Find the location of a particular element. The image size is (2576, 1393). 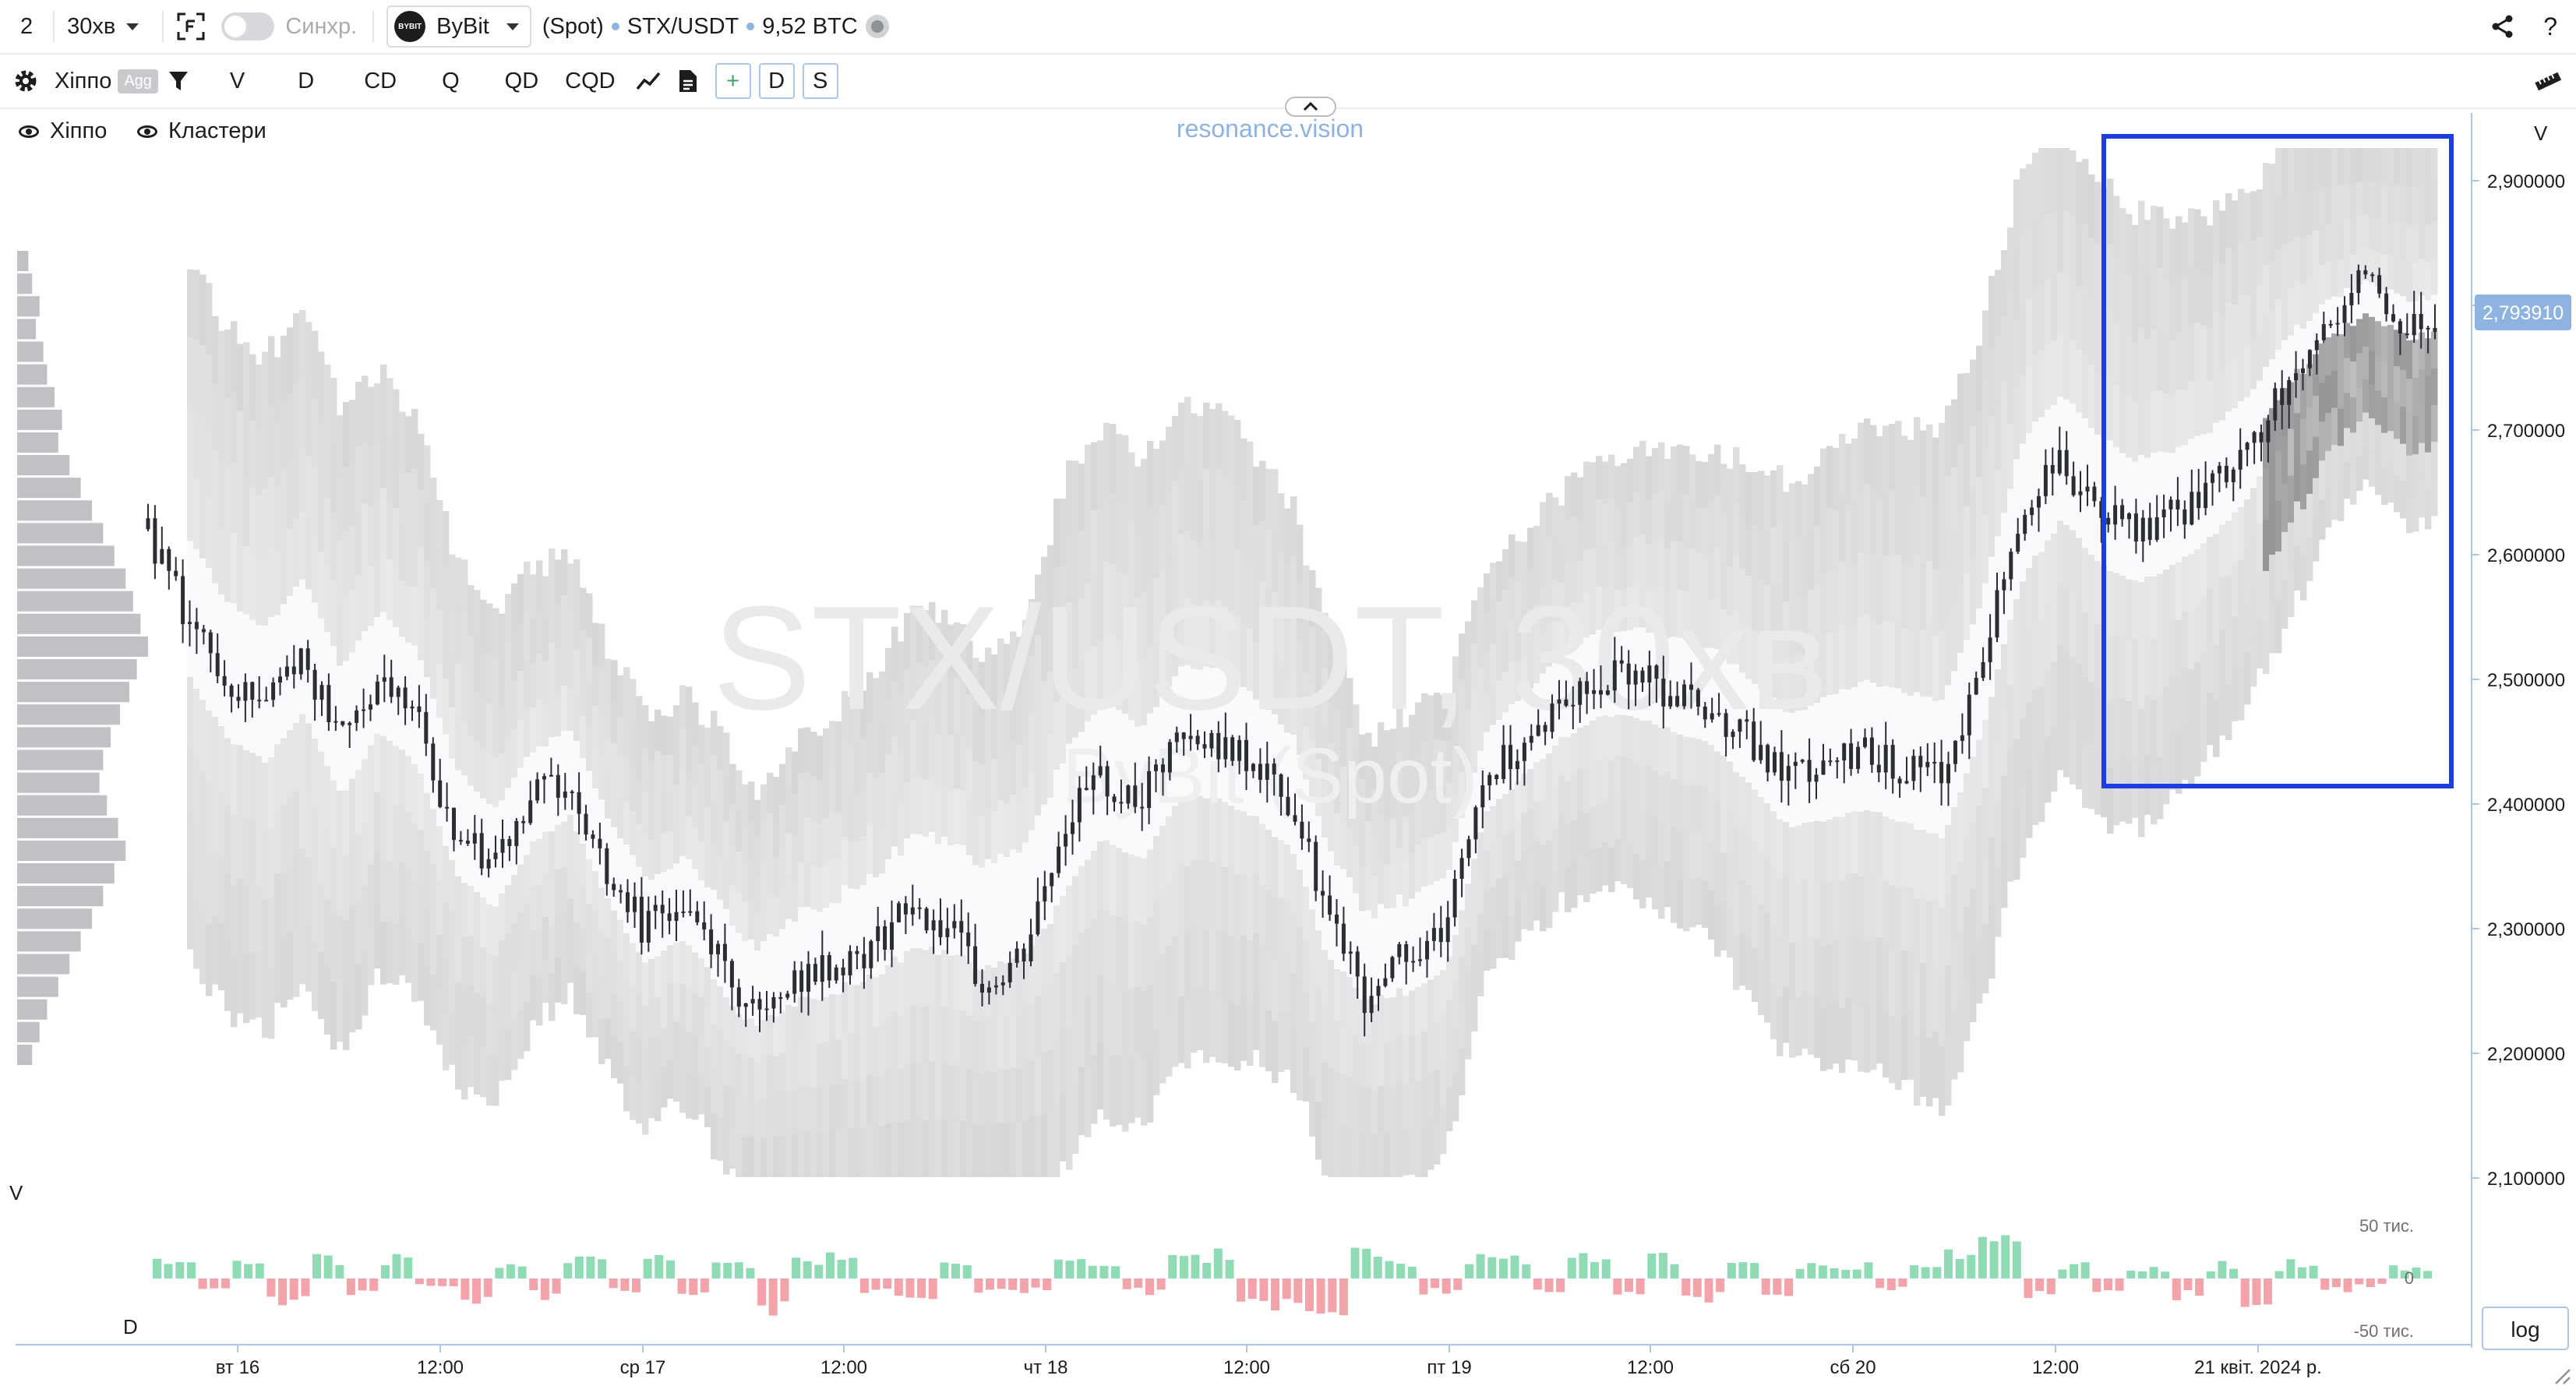

indicator-button-d: D is located at coordinates (306, 80).